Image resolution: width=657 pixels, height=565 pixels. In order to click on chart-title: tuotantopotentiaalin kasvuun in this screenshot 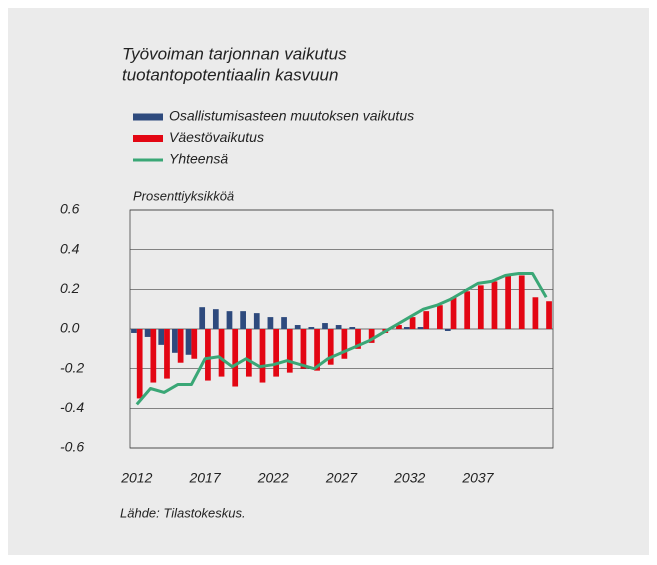, I will do `click(230, 74)`.